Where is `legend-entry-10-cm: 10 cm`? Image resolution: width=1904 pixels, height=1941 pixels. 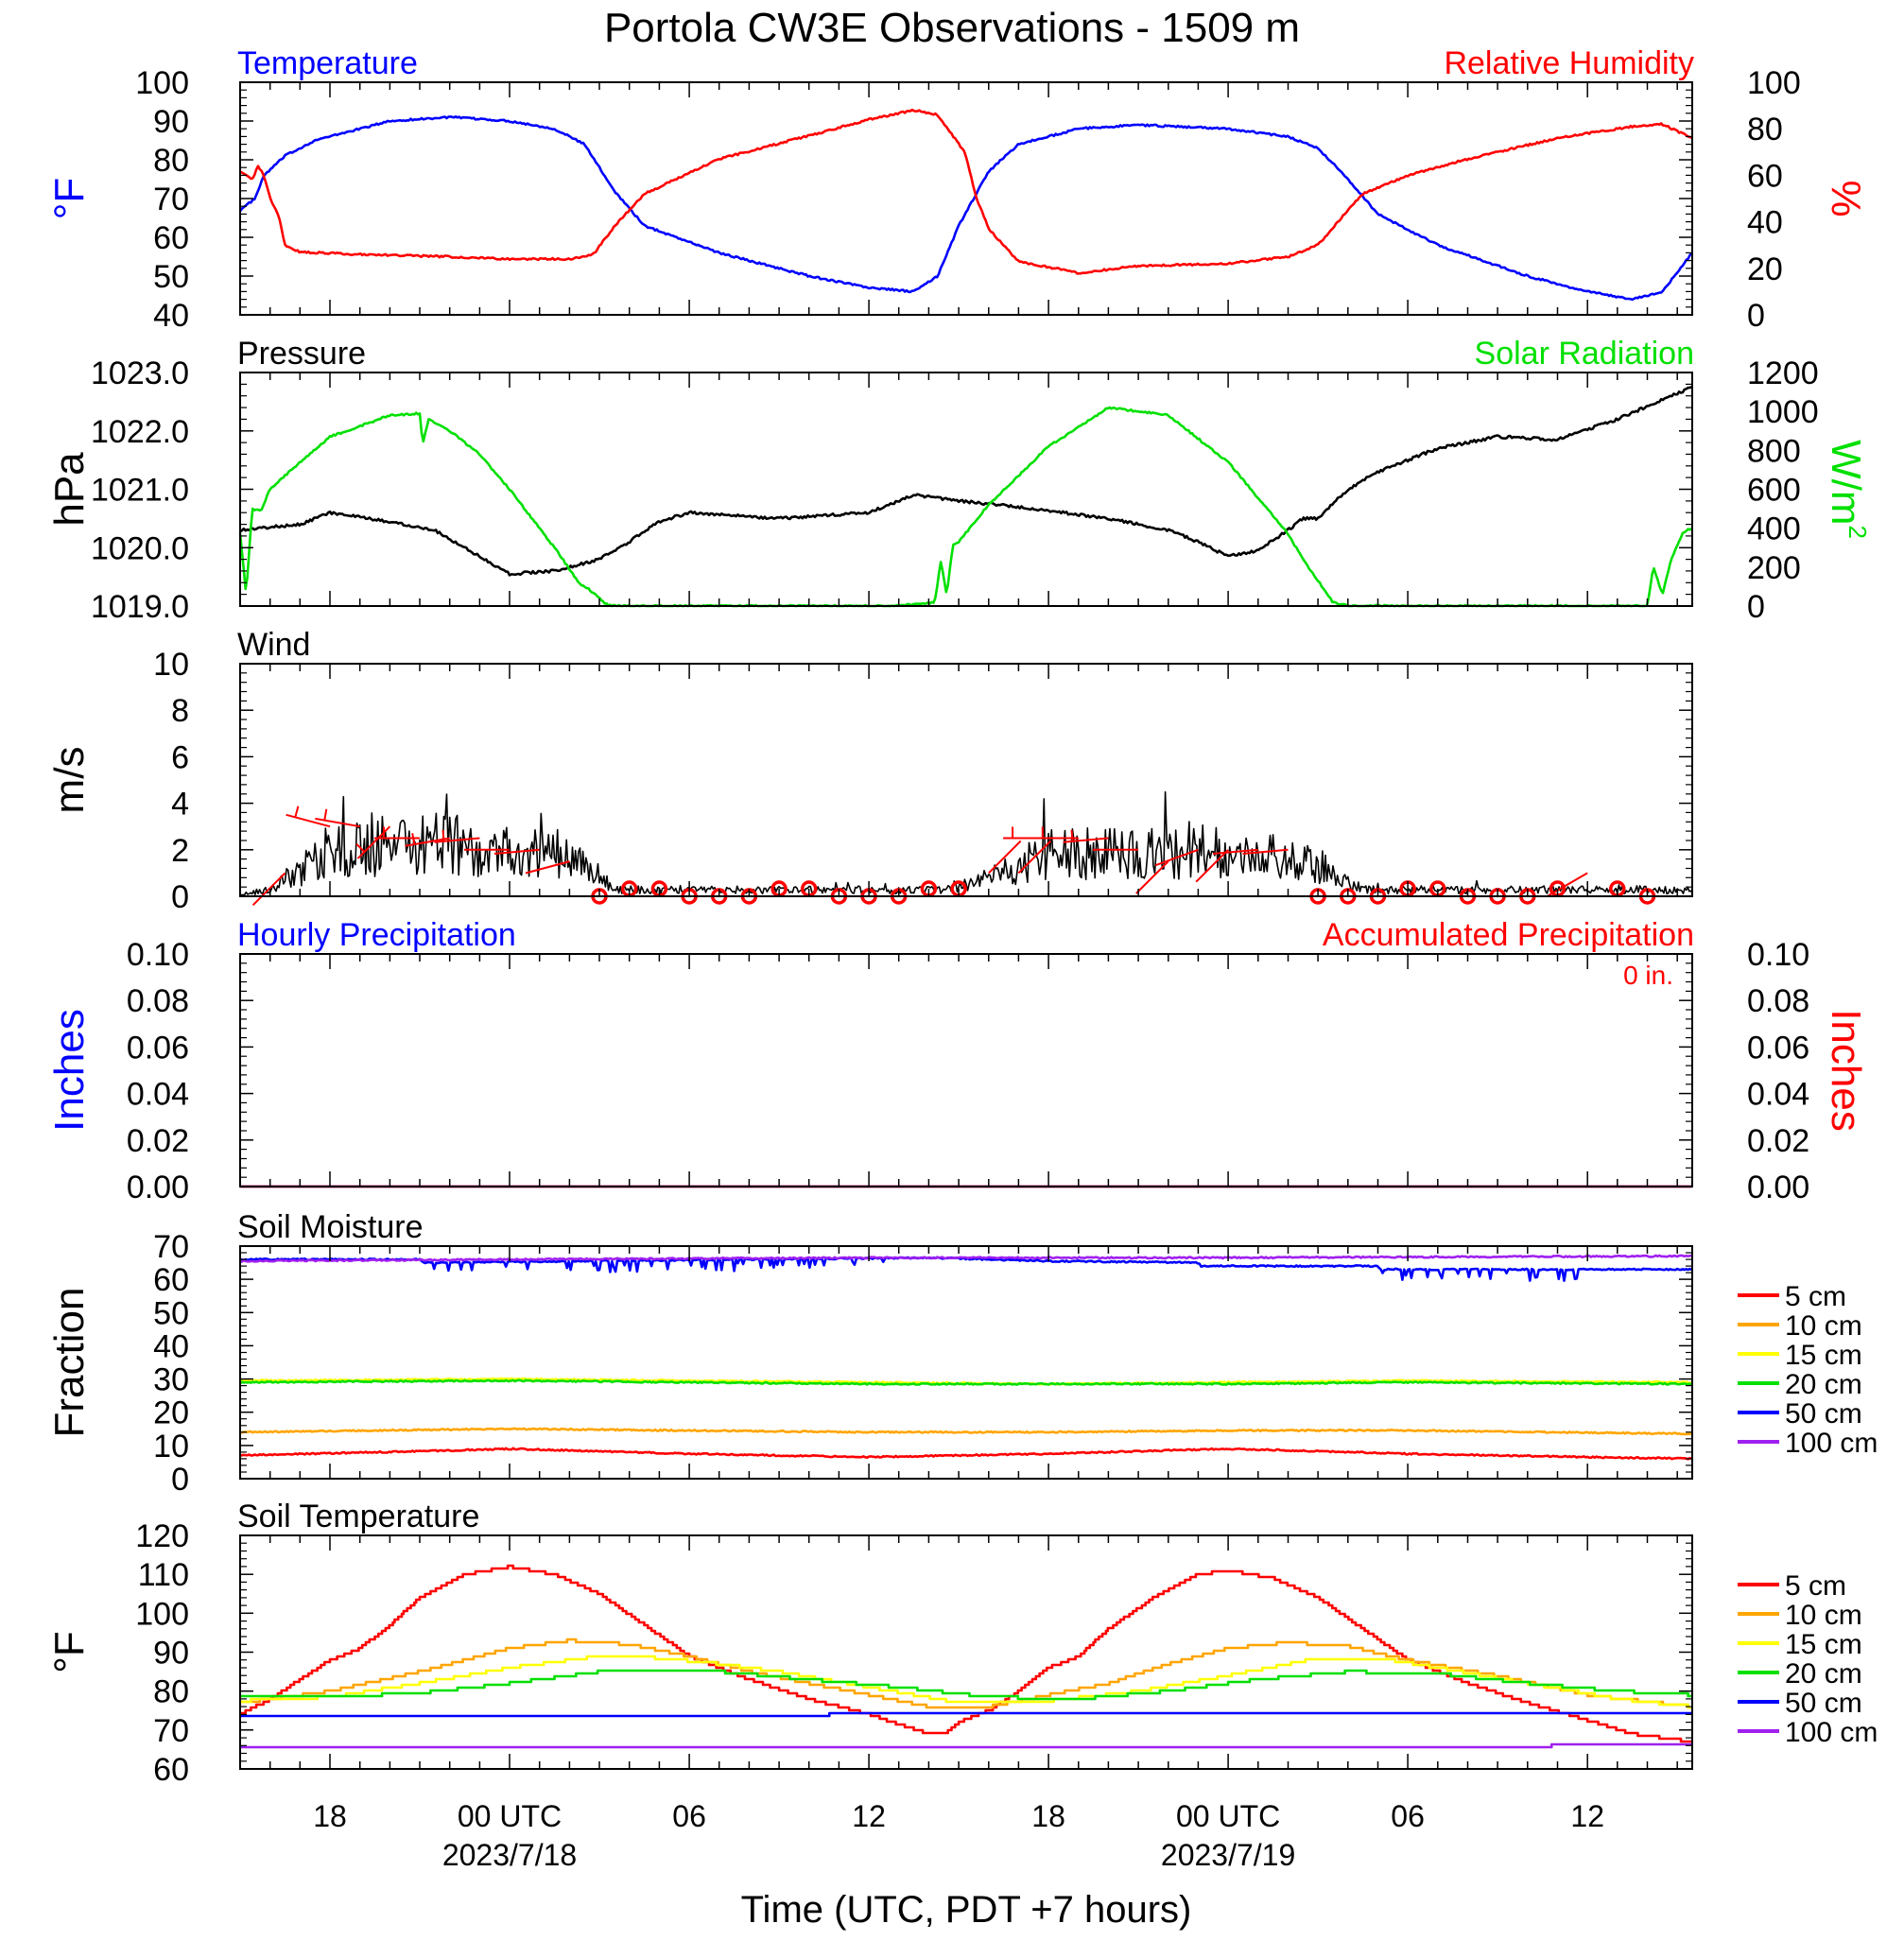
legend-entry-10-cm: 10 cm is located at coordinates (1824, 1326).